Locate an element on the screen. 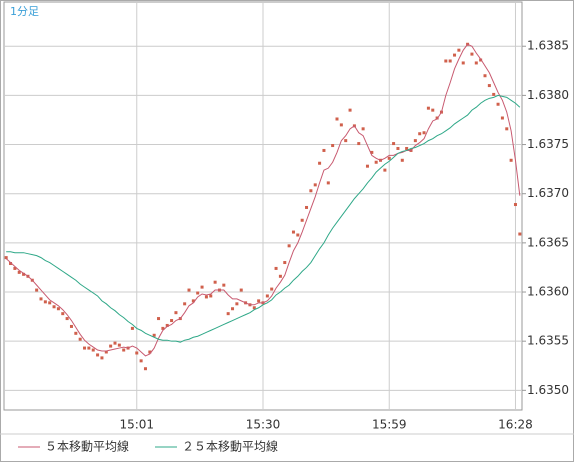 This screenshot has width=574, height=462. y-tick-label: 1.6375 is located at coordinates (548, 144).